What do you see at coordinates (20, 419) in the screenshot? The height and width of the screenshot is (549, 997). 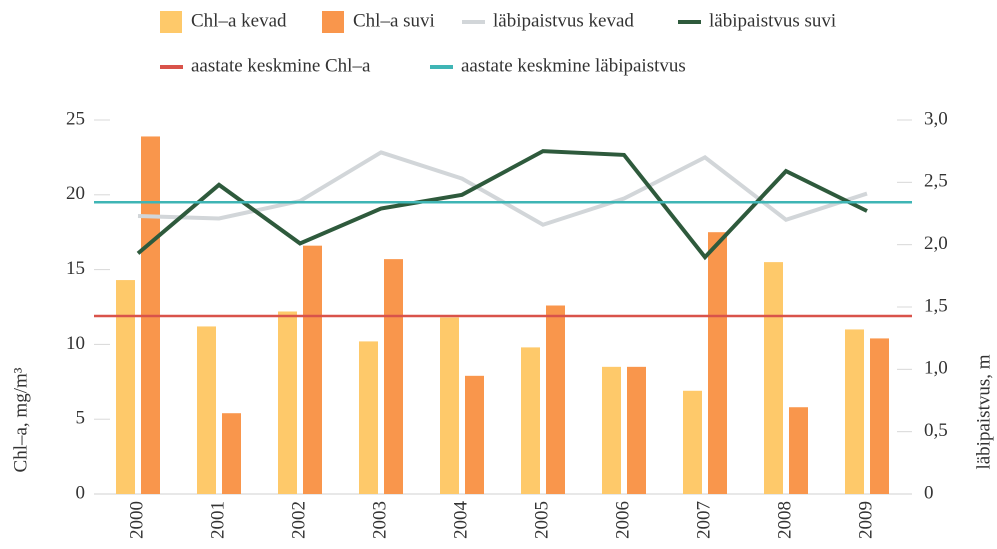 I see `y-axis-label: Chl–a, mg/m³` at bounding box center [20, 419].